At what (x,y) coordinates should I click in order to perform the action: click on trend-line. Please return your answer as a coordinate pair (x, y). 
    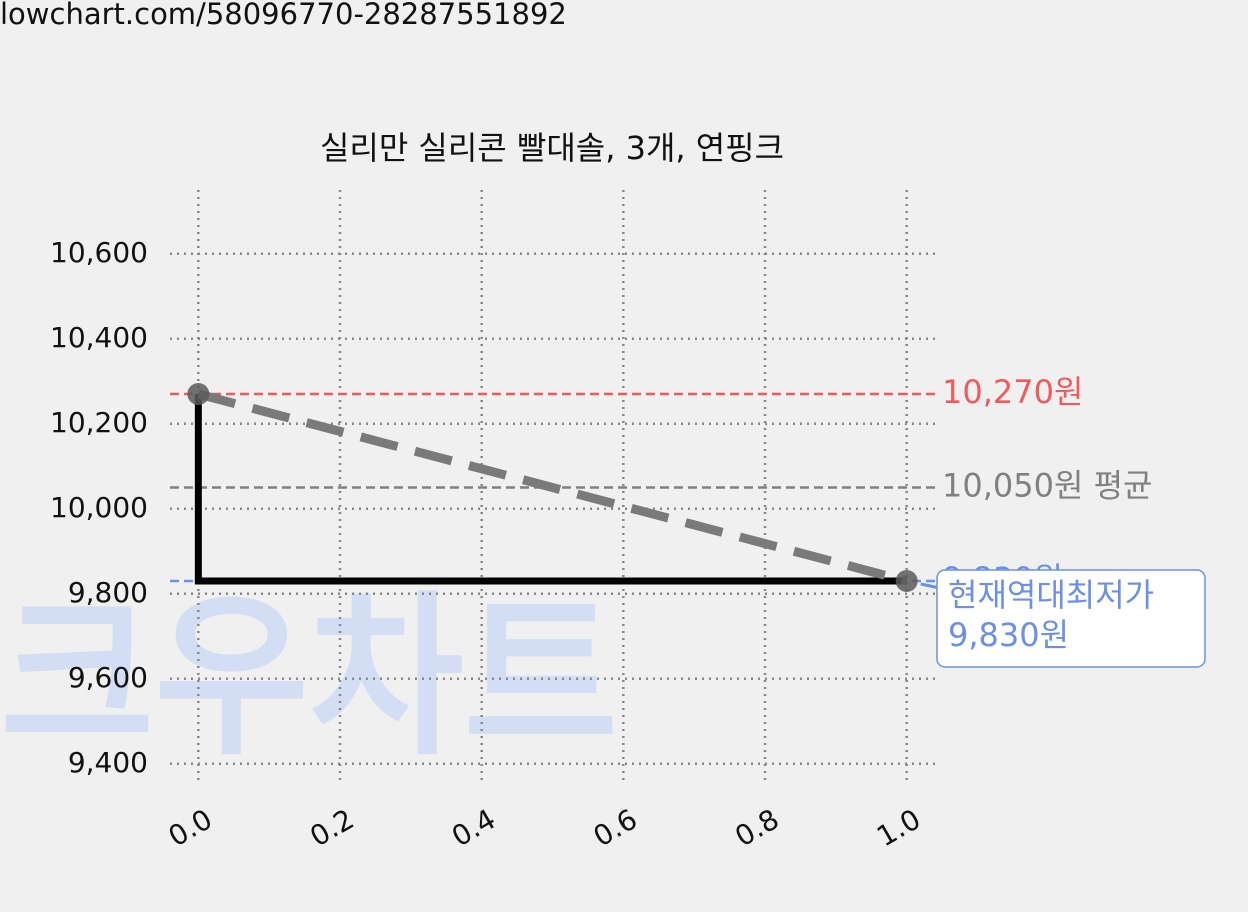
    Looking at the image, I should click on (552, 487).